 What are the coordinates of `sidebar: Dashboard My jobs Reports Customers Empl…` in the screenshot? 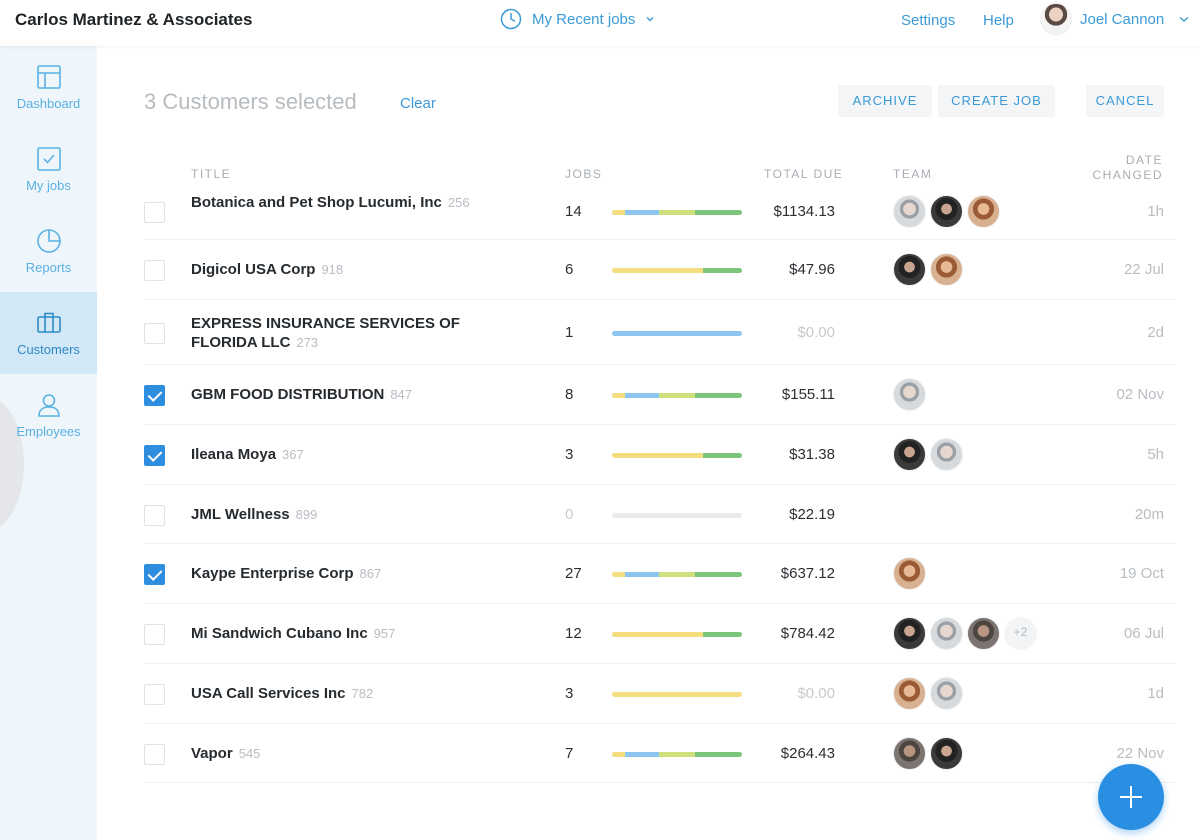 It's located at (48, 443).